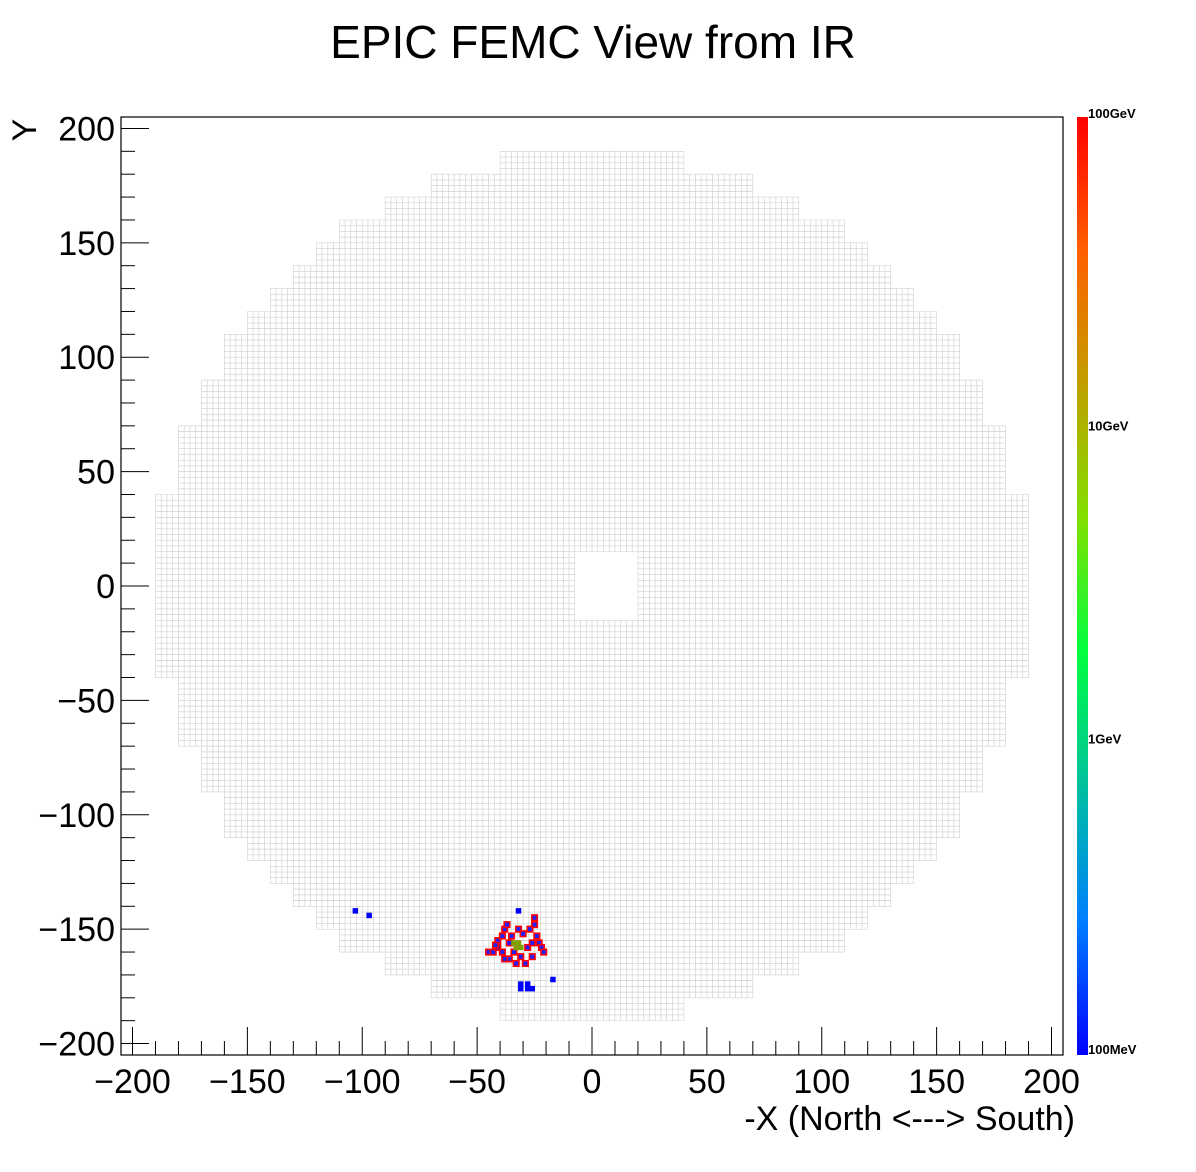  I want to click on y-tick-label: −100, so click(76, 816).